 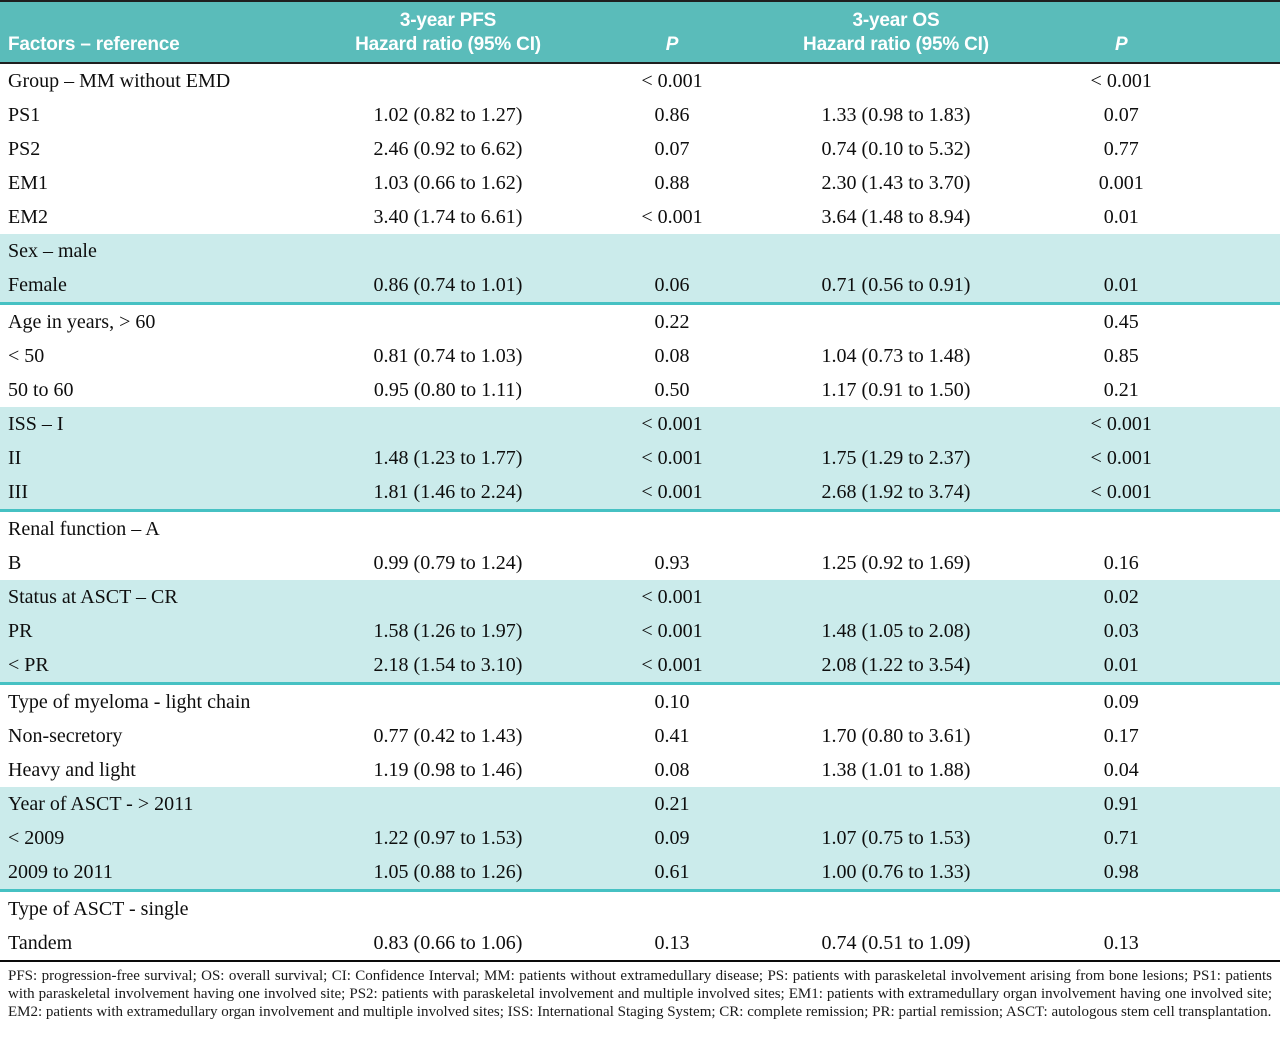 What do you see at coordinates (1121, 769) in the screenshot?
I see `cell-os-p: 0.04` at bounding box center [1121, 769].